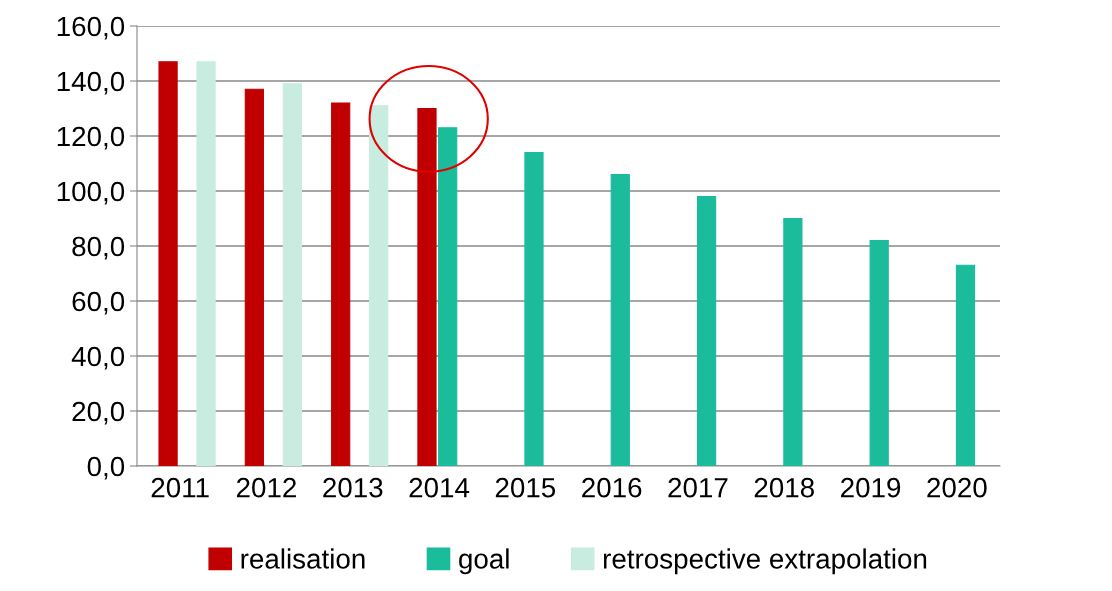 The image size is (1112, 591). I want to click on x-tick-label: 2018, so click(784, 487).